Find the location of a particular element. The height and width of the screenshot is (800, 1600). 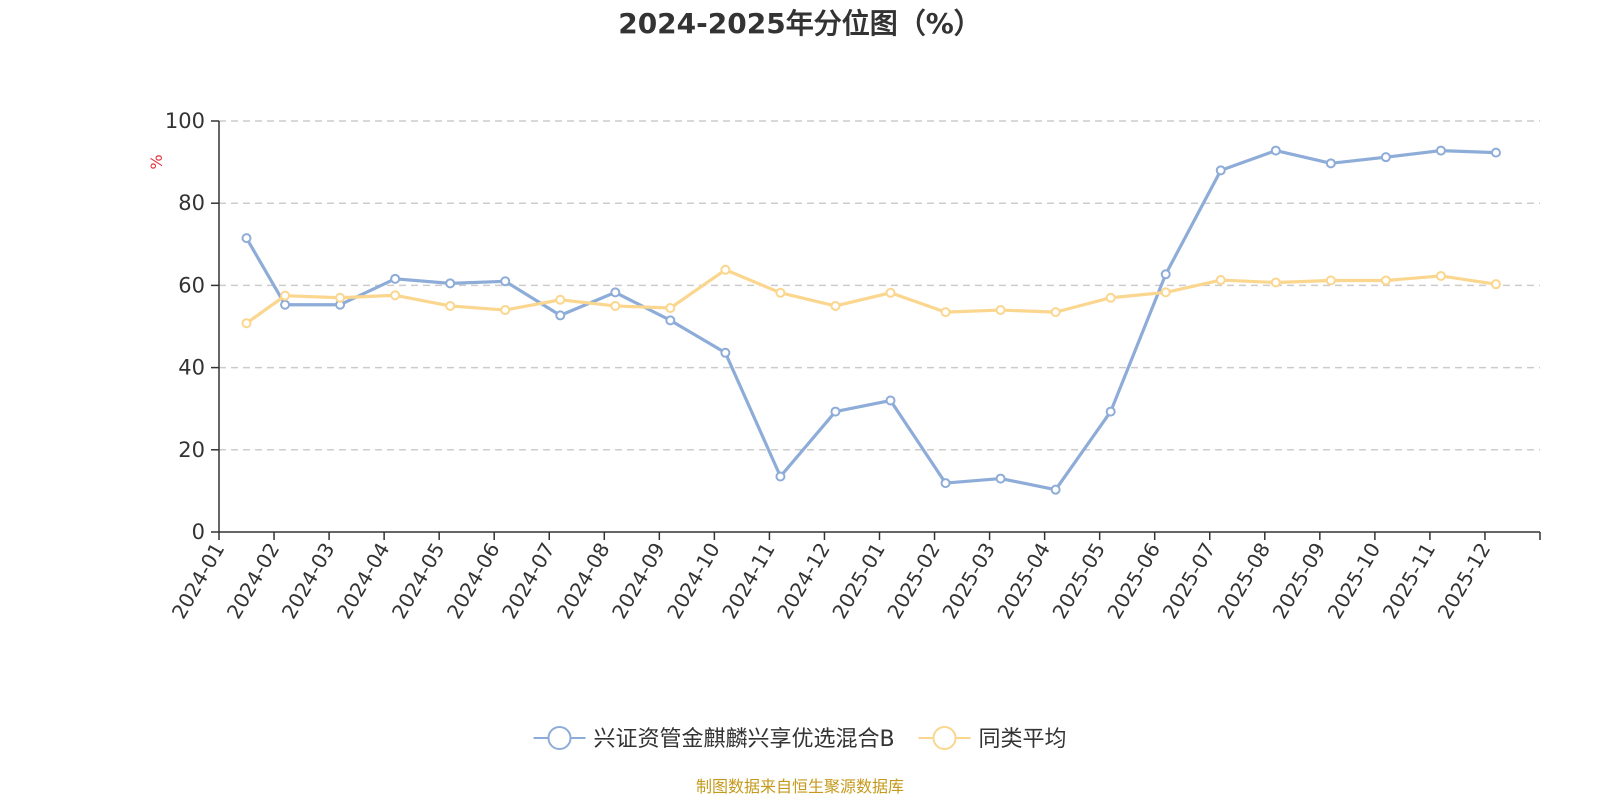

y-axis-unit-label: % is located at coordinates (156, 161).